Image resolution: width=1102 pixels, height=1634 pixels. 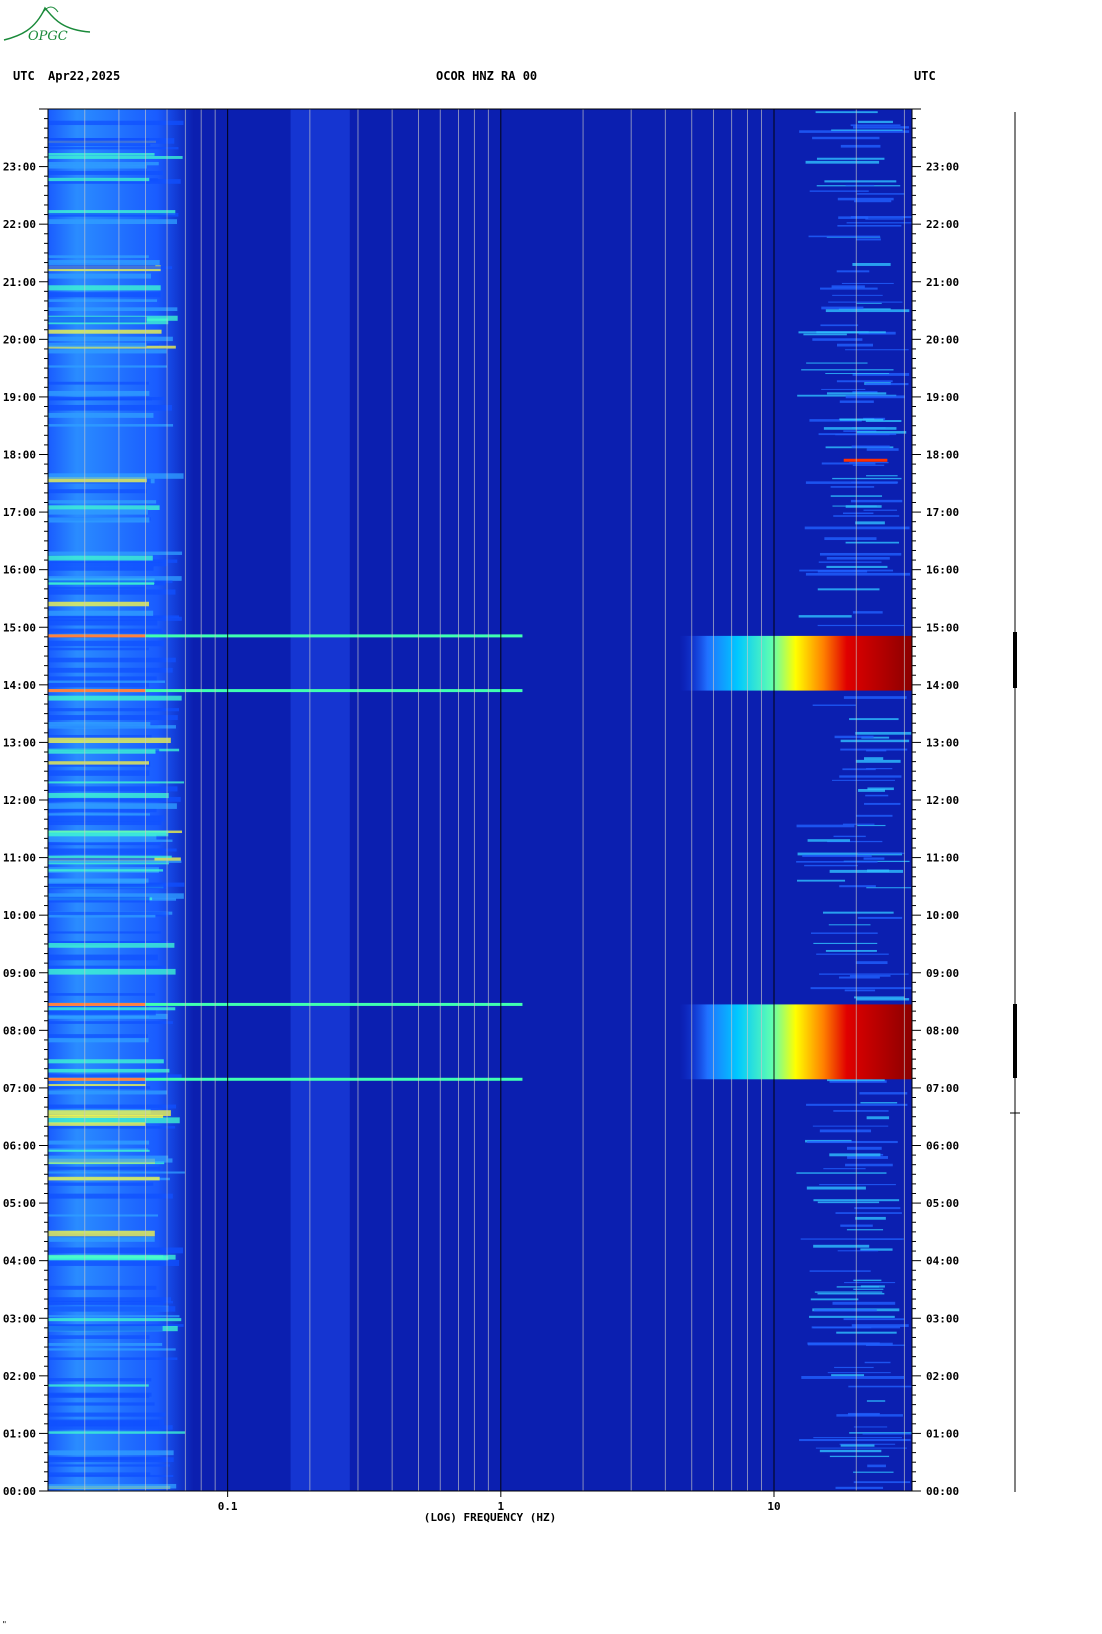 I want to click on station-title: OCOR HNZ RA 00, so click(x=487, y=76).